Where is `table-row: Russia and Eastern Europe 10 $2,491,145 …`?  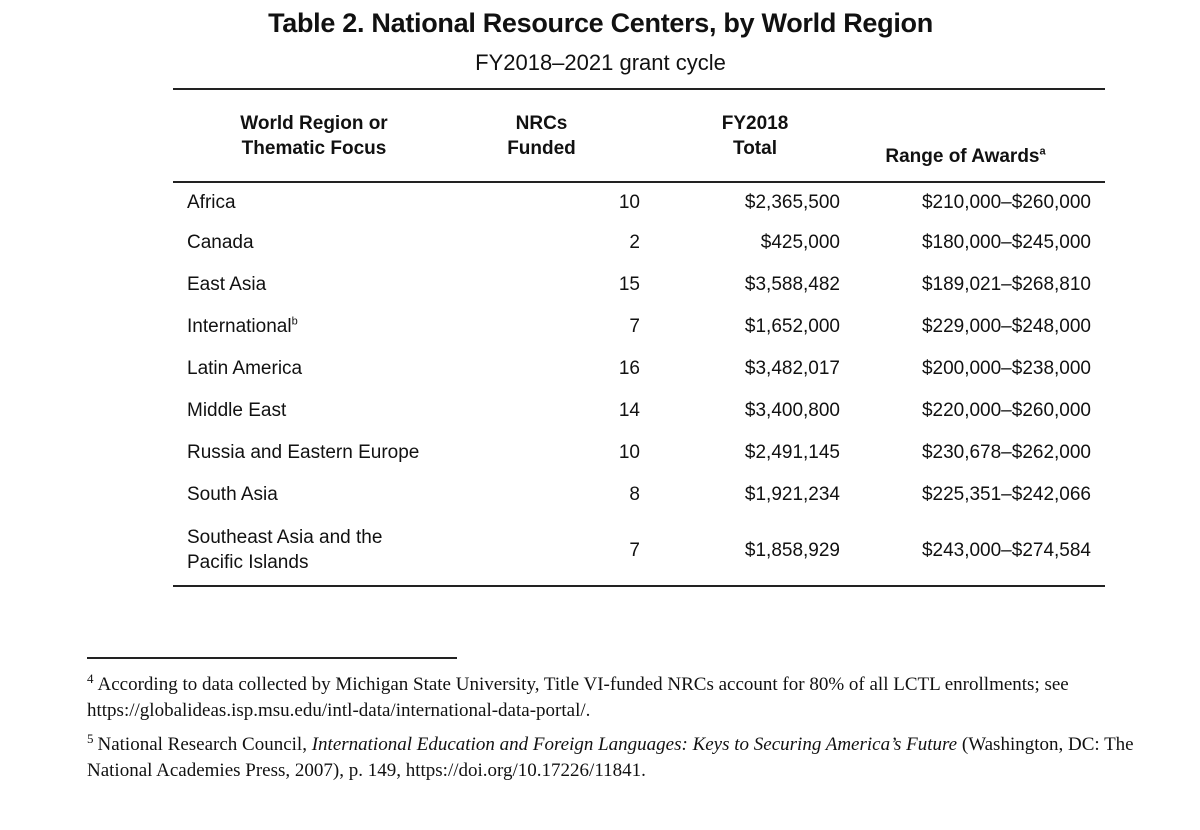 table-row: Russia and Eastern Europe 10 $2,491,145 … is located at coordinates (639, 452).